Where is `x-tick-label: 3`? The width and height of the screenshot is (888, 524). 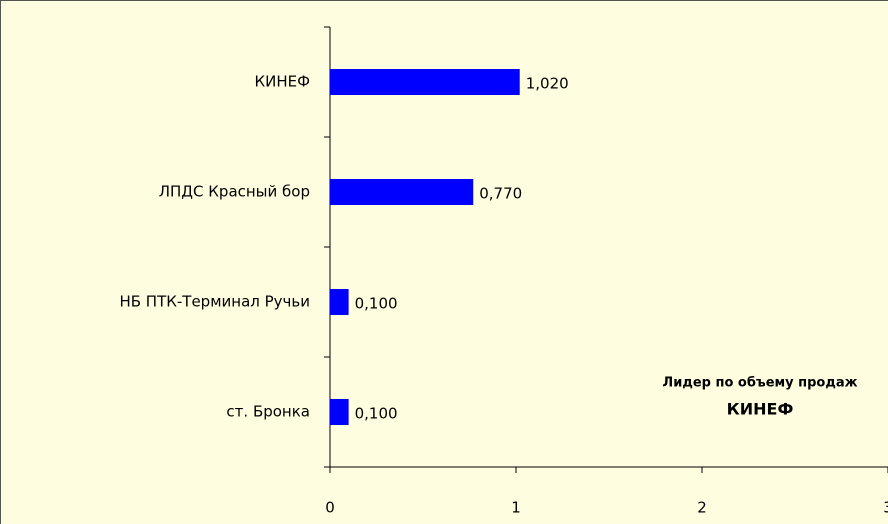
x-tick-label: 3 is located at coordinates (885, 508).